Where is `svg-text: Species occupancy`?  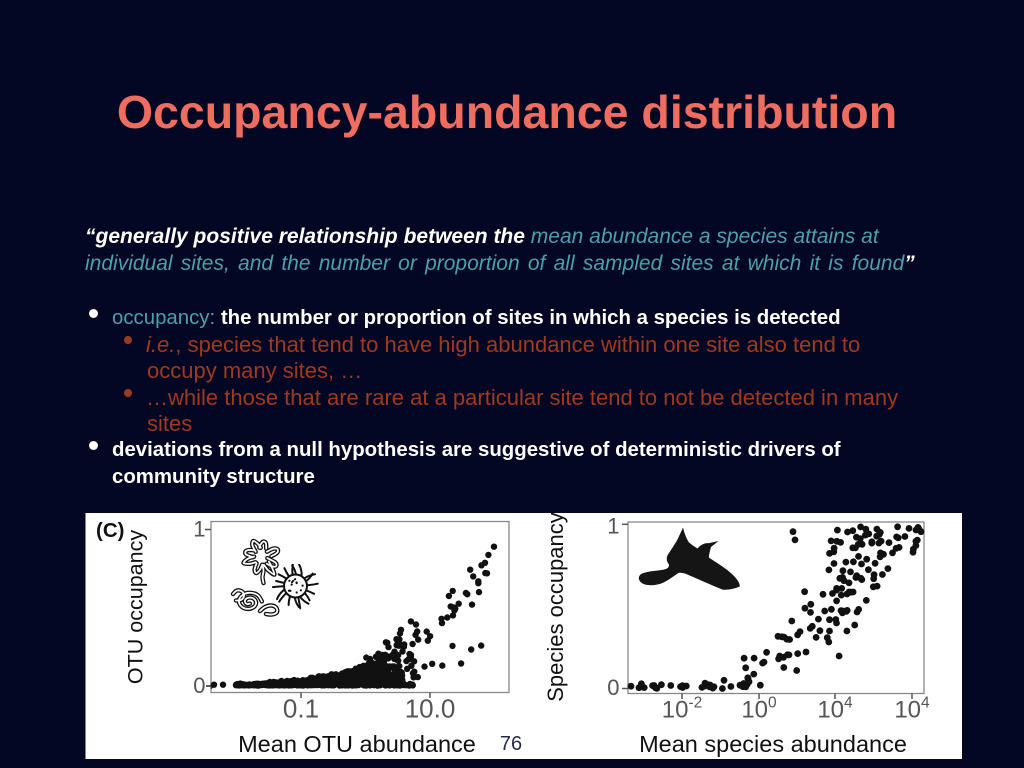 svg-text: Species occupancy is located at coordinates (555, 607).